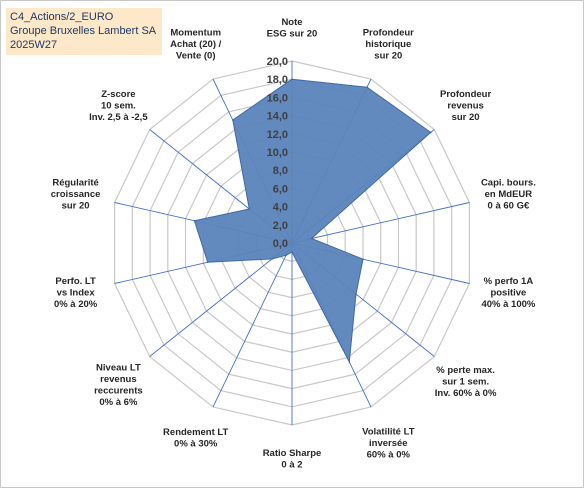 Image resolution: width=584 pixels, height=488 pixels. I want to click on tick-label: 16,0, so click(277, 98).